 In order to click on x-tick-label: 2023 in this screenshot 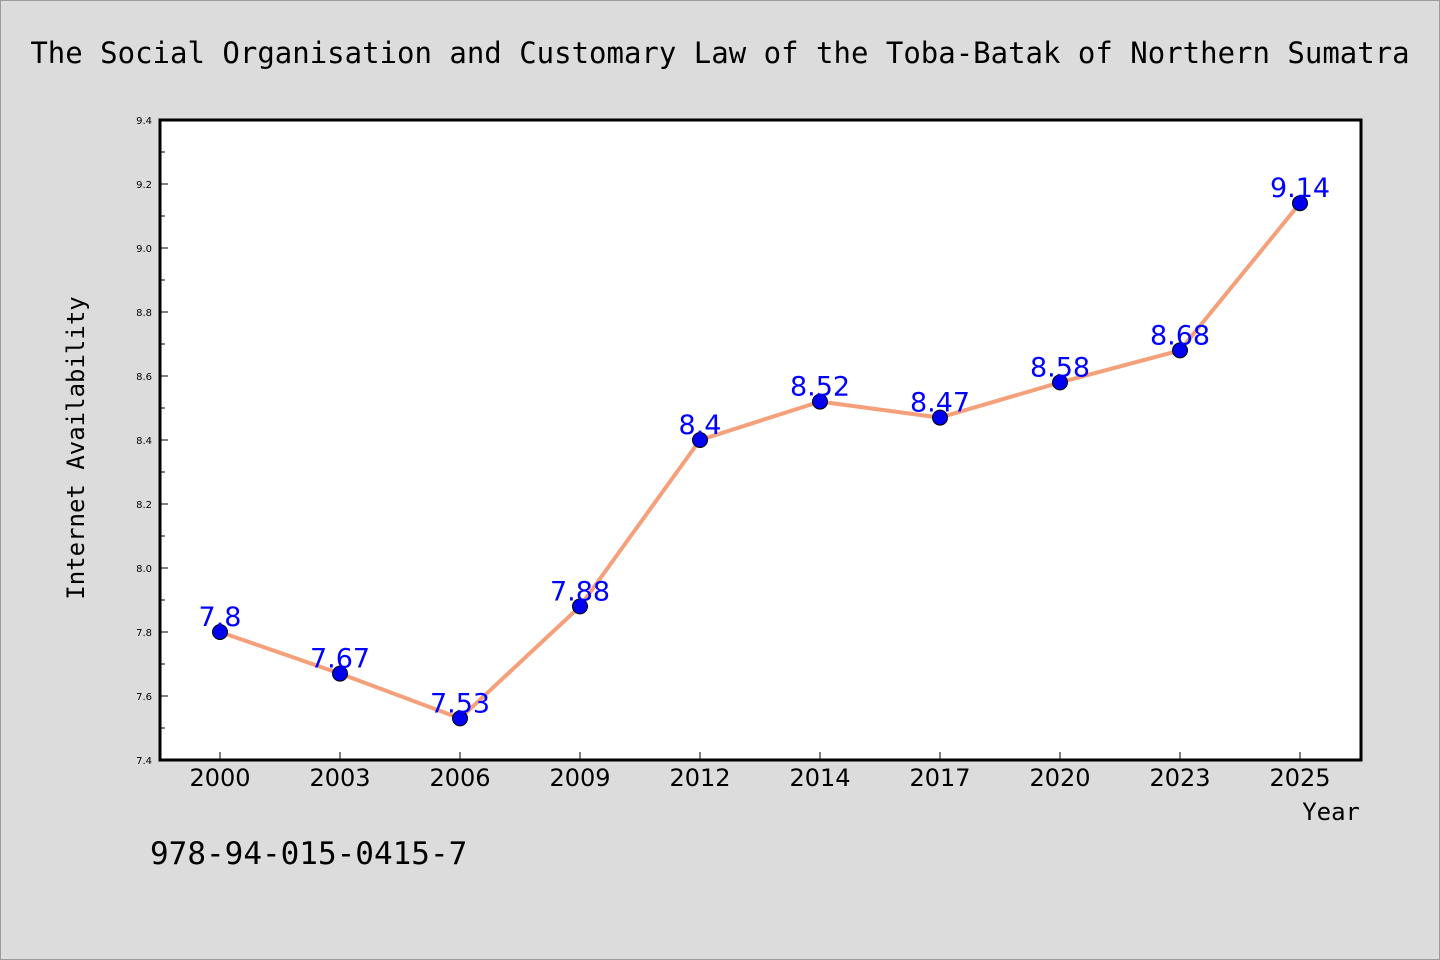, I will do `click(1179, 778)`.